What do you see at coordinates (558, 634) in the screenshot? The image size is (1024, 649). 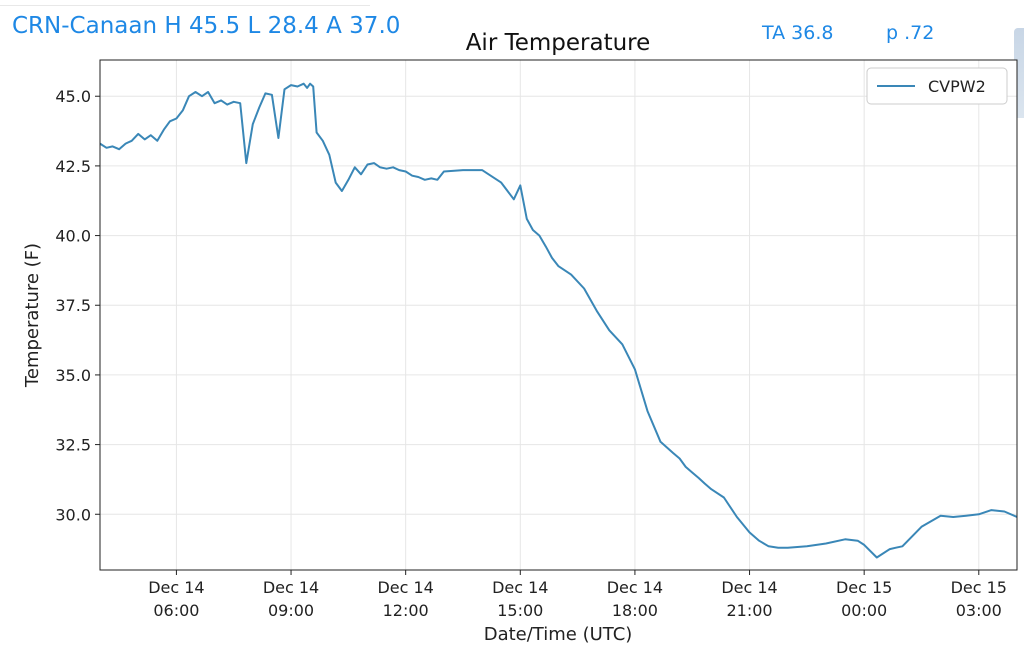 I see `x-axis-label: Date/Time (UTC)` at bounding box center [558, 634].